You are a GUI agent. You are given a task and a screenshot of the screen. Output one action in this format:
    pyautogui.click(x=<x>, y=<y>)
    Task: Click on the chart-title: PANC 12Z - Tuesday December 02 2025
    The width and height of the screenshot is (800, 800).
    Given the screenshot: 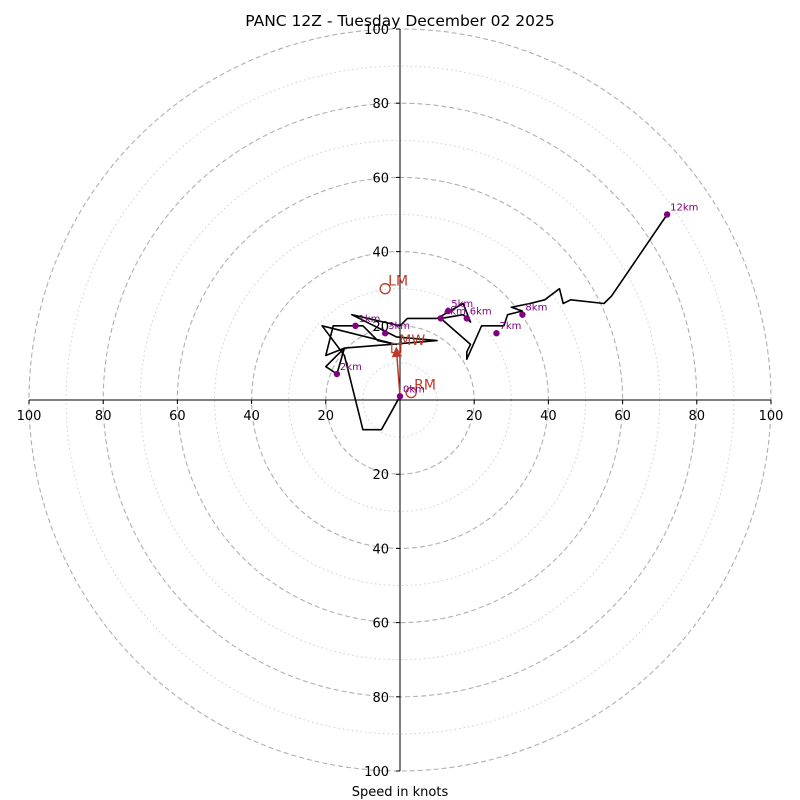 What is the action you would take?
    pyautogui.click(x=399, y=21)
    